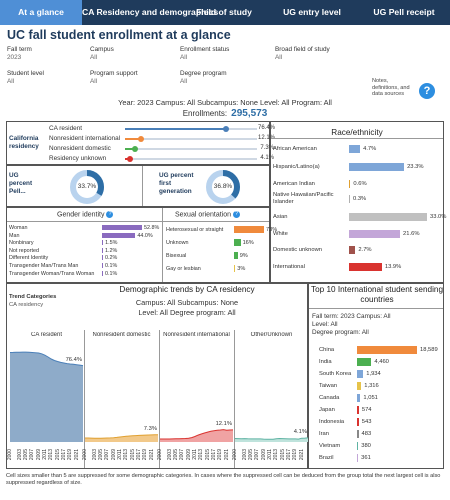  What do you see at coordinates (224, 12) in the screenshot?
I see `tab-field-of-study: Field of study` at bounding box center [224, 12].